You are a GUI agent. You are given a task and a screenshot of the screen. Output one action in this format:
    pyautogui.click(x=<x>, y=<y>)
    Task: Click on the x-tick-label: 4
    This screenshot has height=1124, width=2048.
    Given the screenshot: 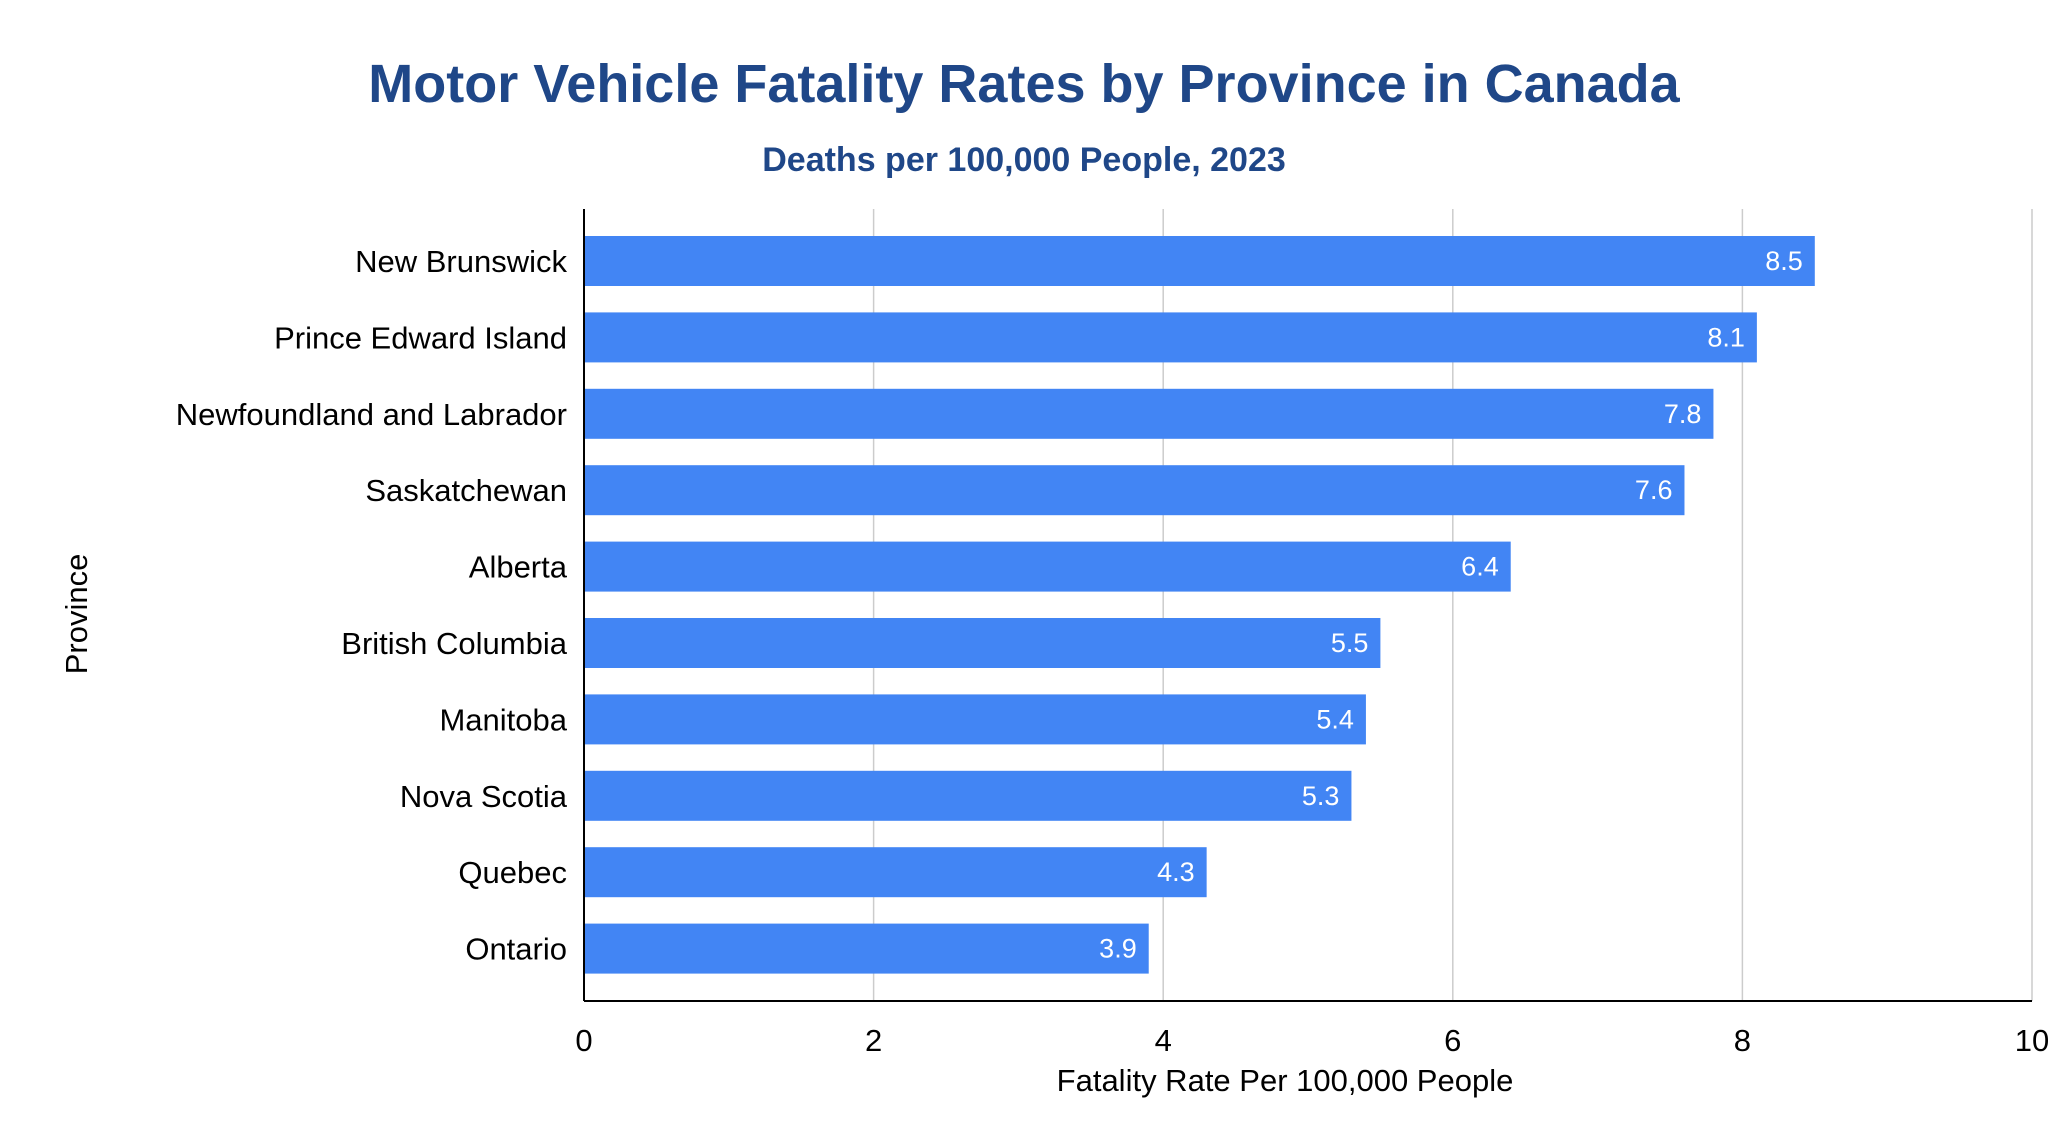 What is the action you would take?
    pyautogui.click(x=1163, y=1040)
    